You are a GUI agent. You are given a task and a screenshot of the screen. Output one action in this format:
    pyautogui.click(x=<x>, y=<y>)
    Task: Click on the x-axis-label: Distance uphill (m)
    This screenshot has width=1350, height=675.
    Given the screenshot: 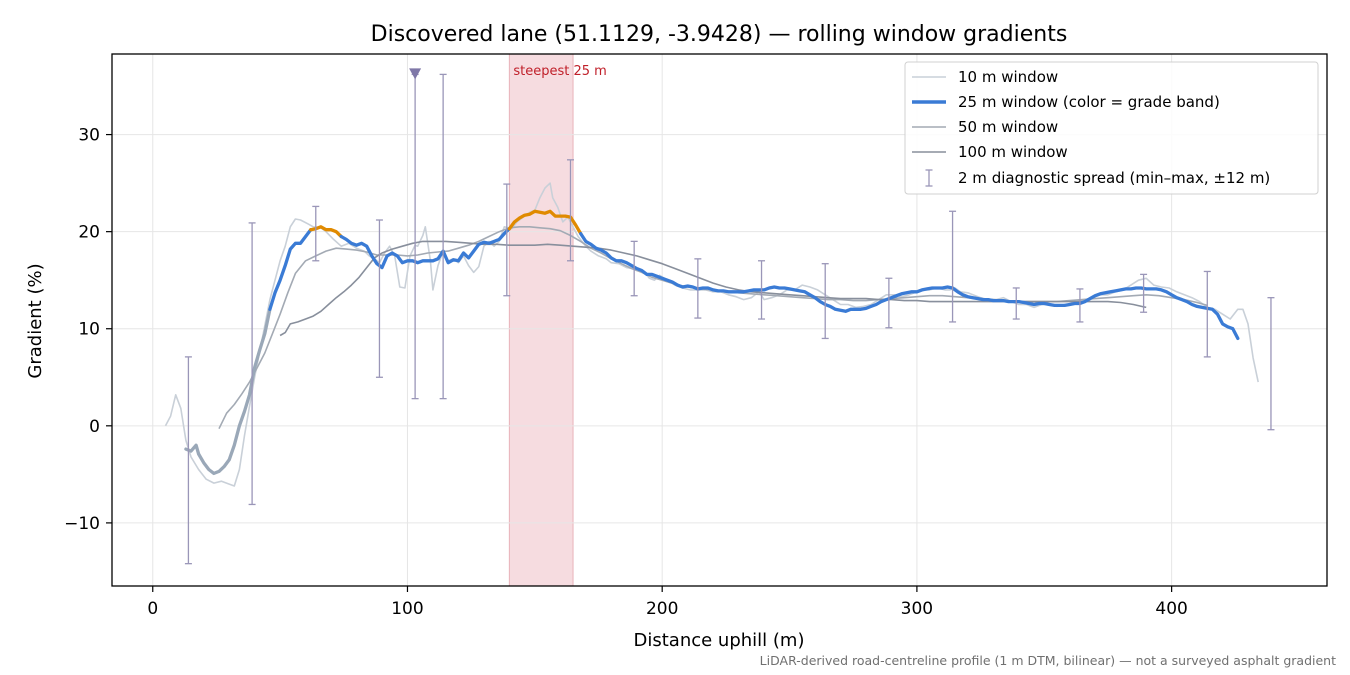 What is the action you would take?
    pyautogui.click(x=719, y=640)
    